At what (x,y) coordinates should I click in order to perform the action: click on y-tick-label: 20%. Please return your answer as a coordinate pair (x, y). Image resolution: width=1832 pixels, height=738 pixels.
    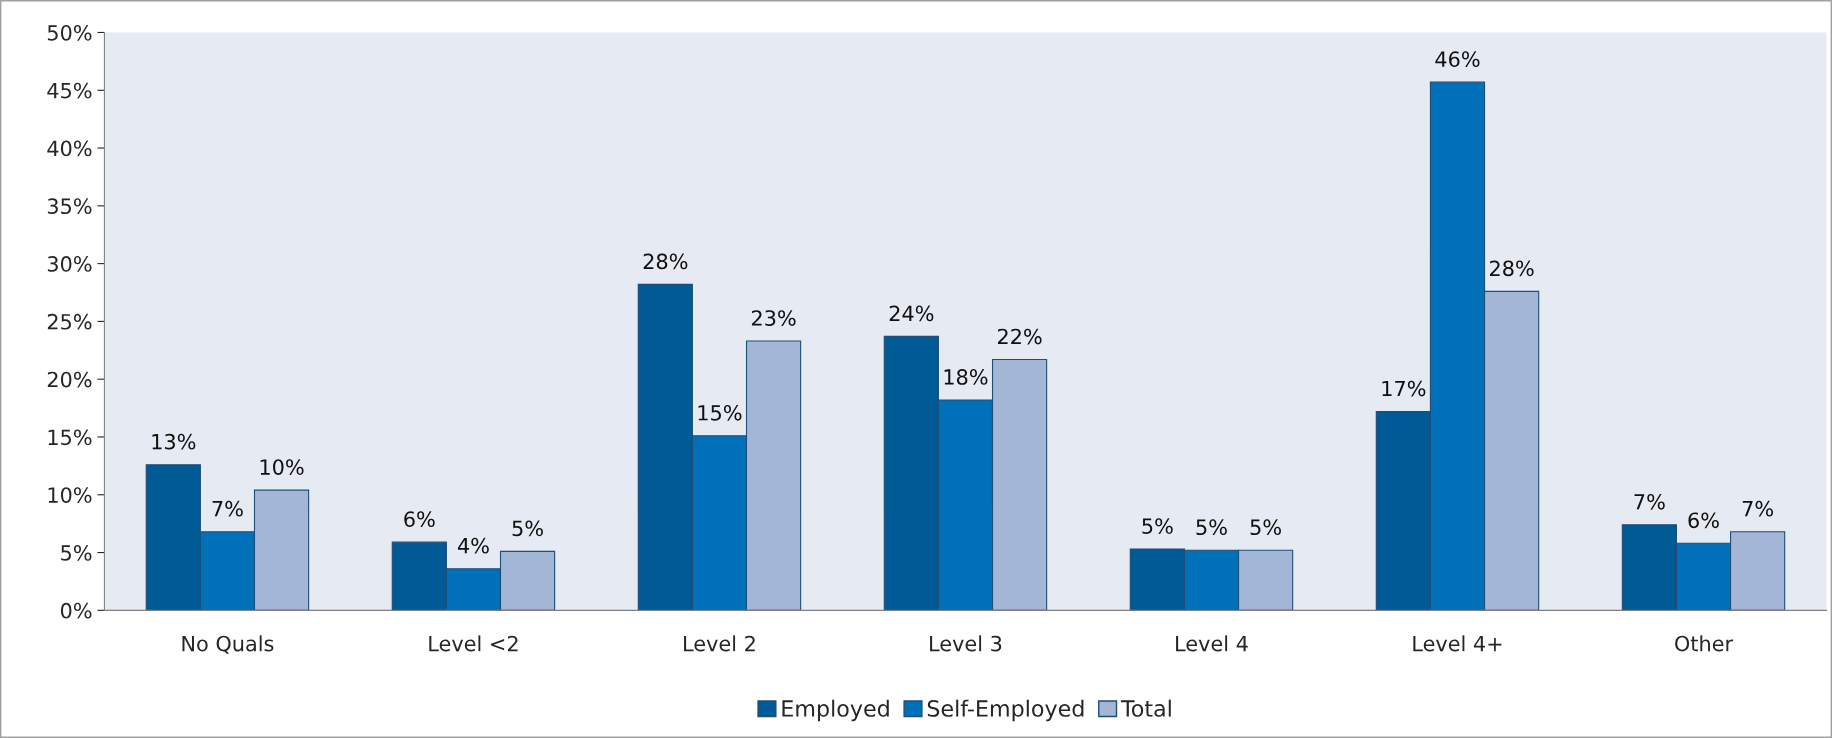
    Looking at the image, I should click on (69, 379).